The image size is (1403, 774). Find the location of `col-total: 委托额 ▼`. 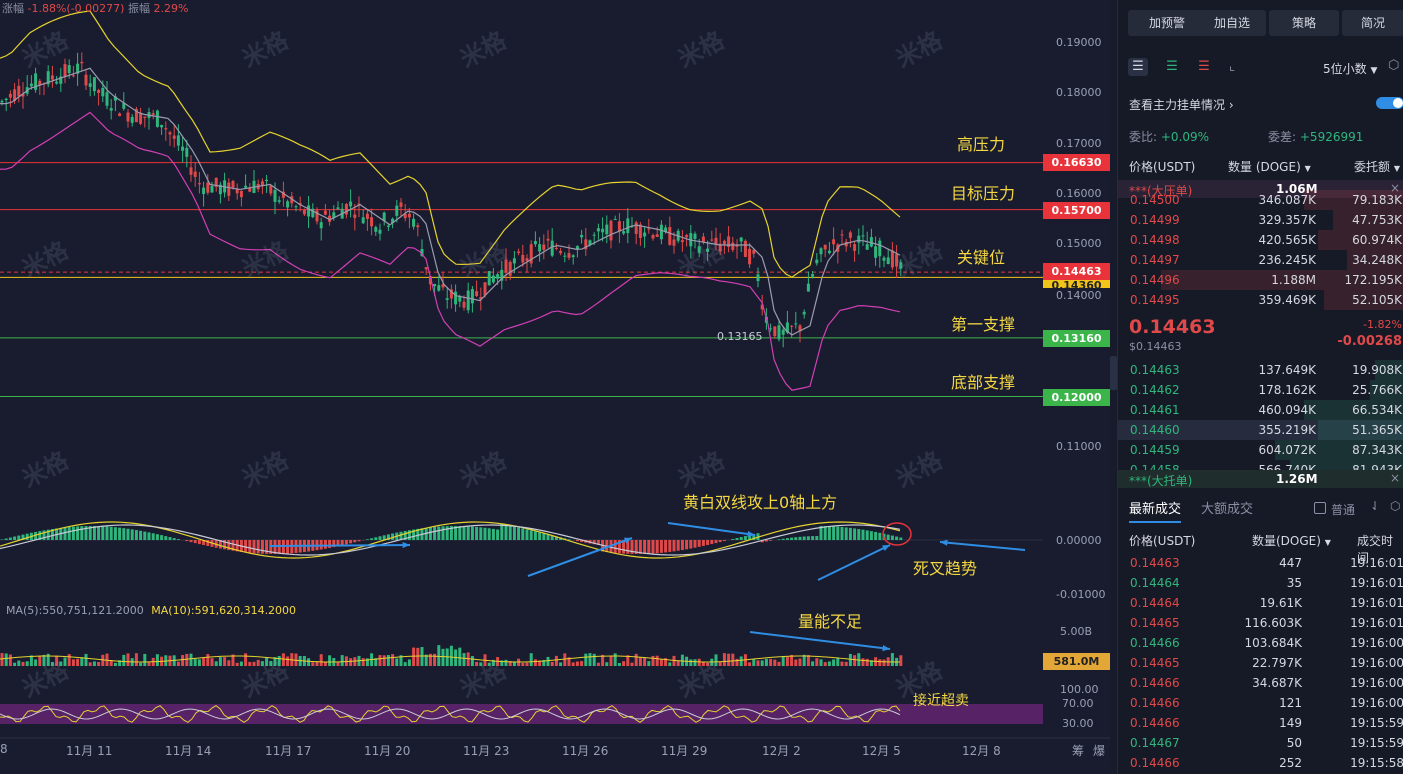

col-total: 委托额 ▼ is located at coordinates (1377, 166).